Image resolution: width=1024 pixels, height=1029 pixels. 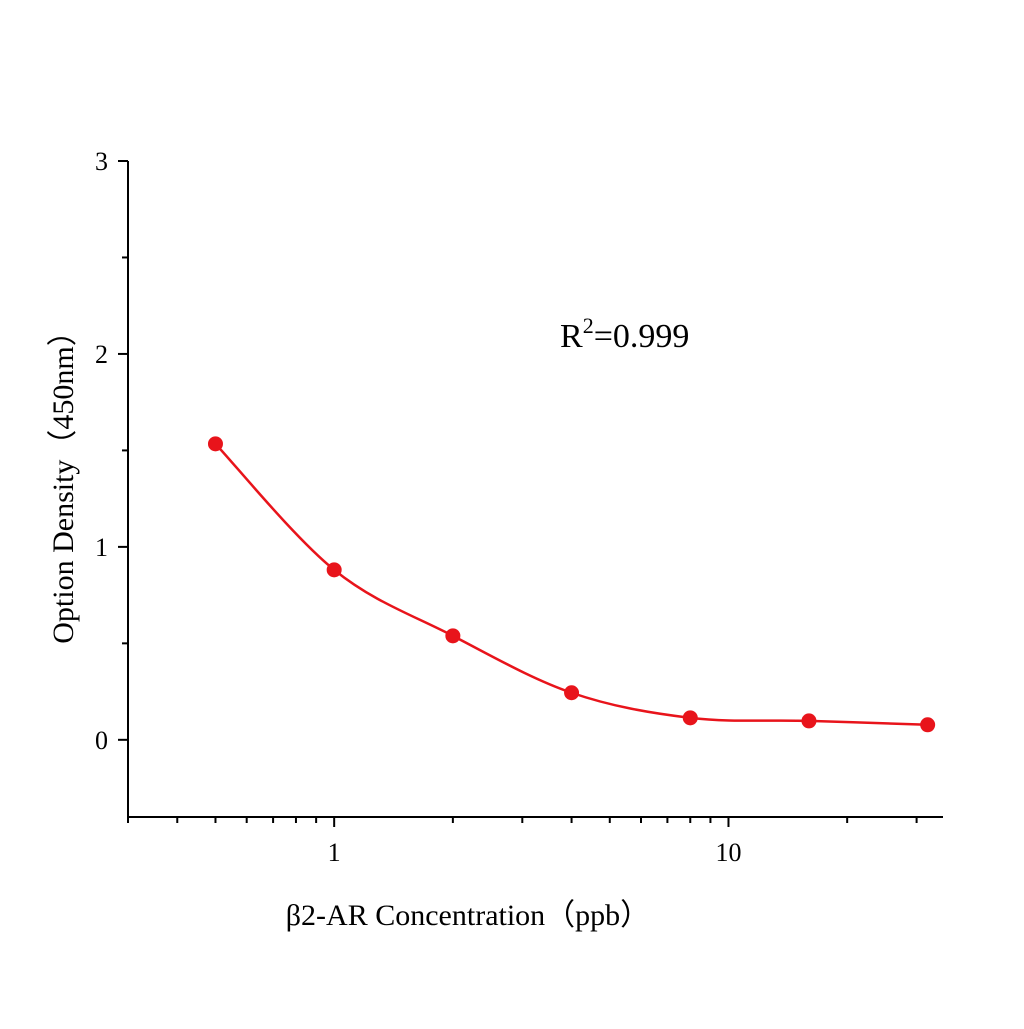 I want to click on y-tick-label: 0, so click(x=101, y=740).